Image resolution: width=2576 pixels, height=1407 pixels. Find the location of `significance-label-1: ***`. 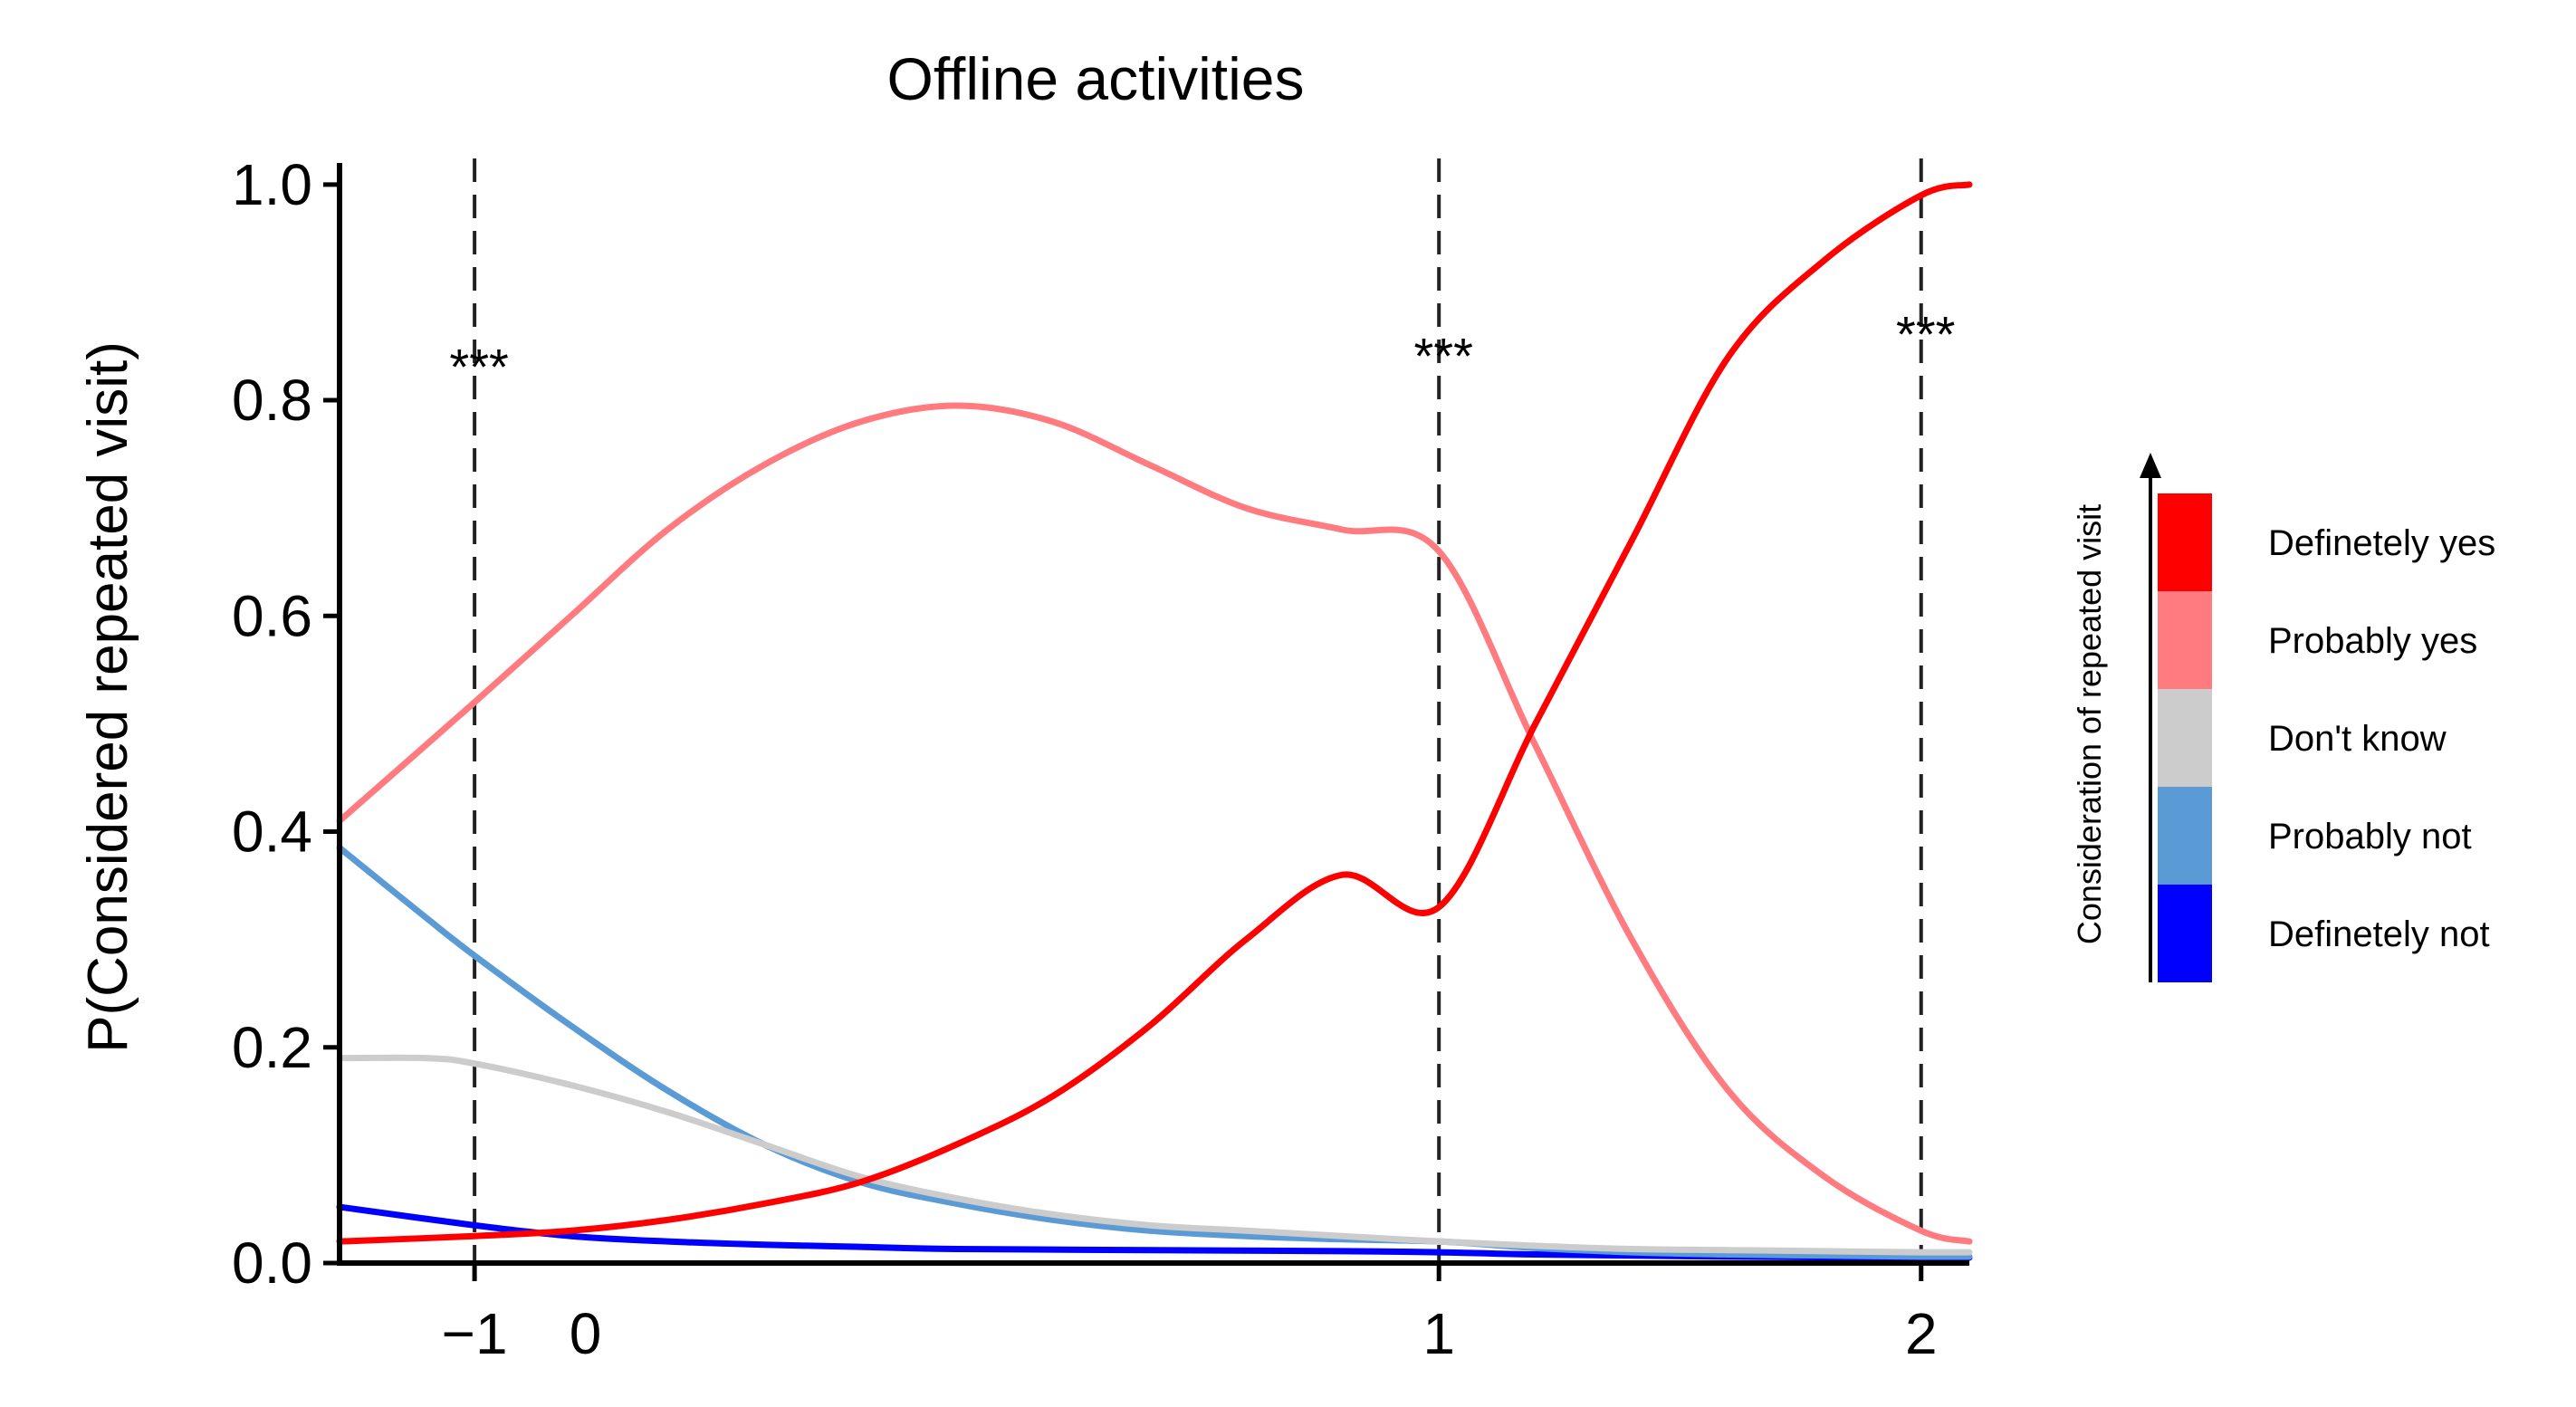

significance-label-1: *** is located at coordinates (1443, 356).